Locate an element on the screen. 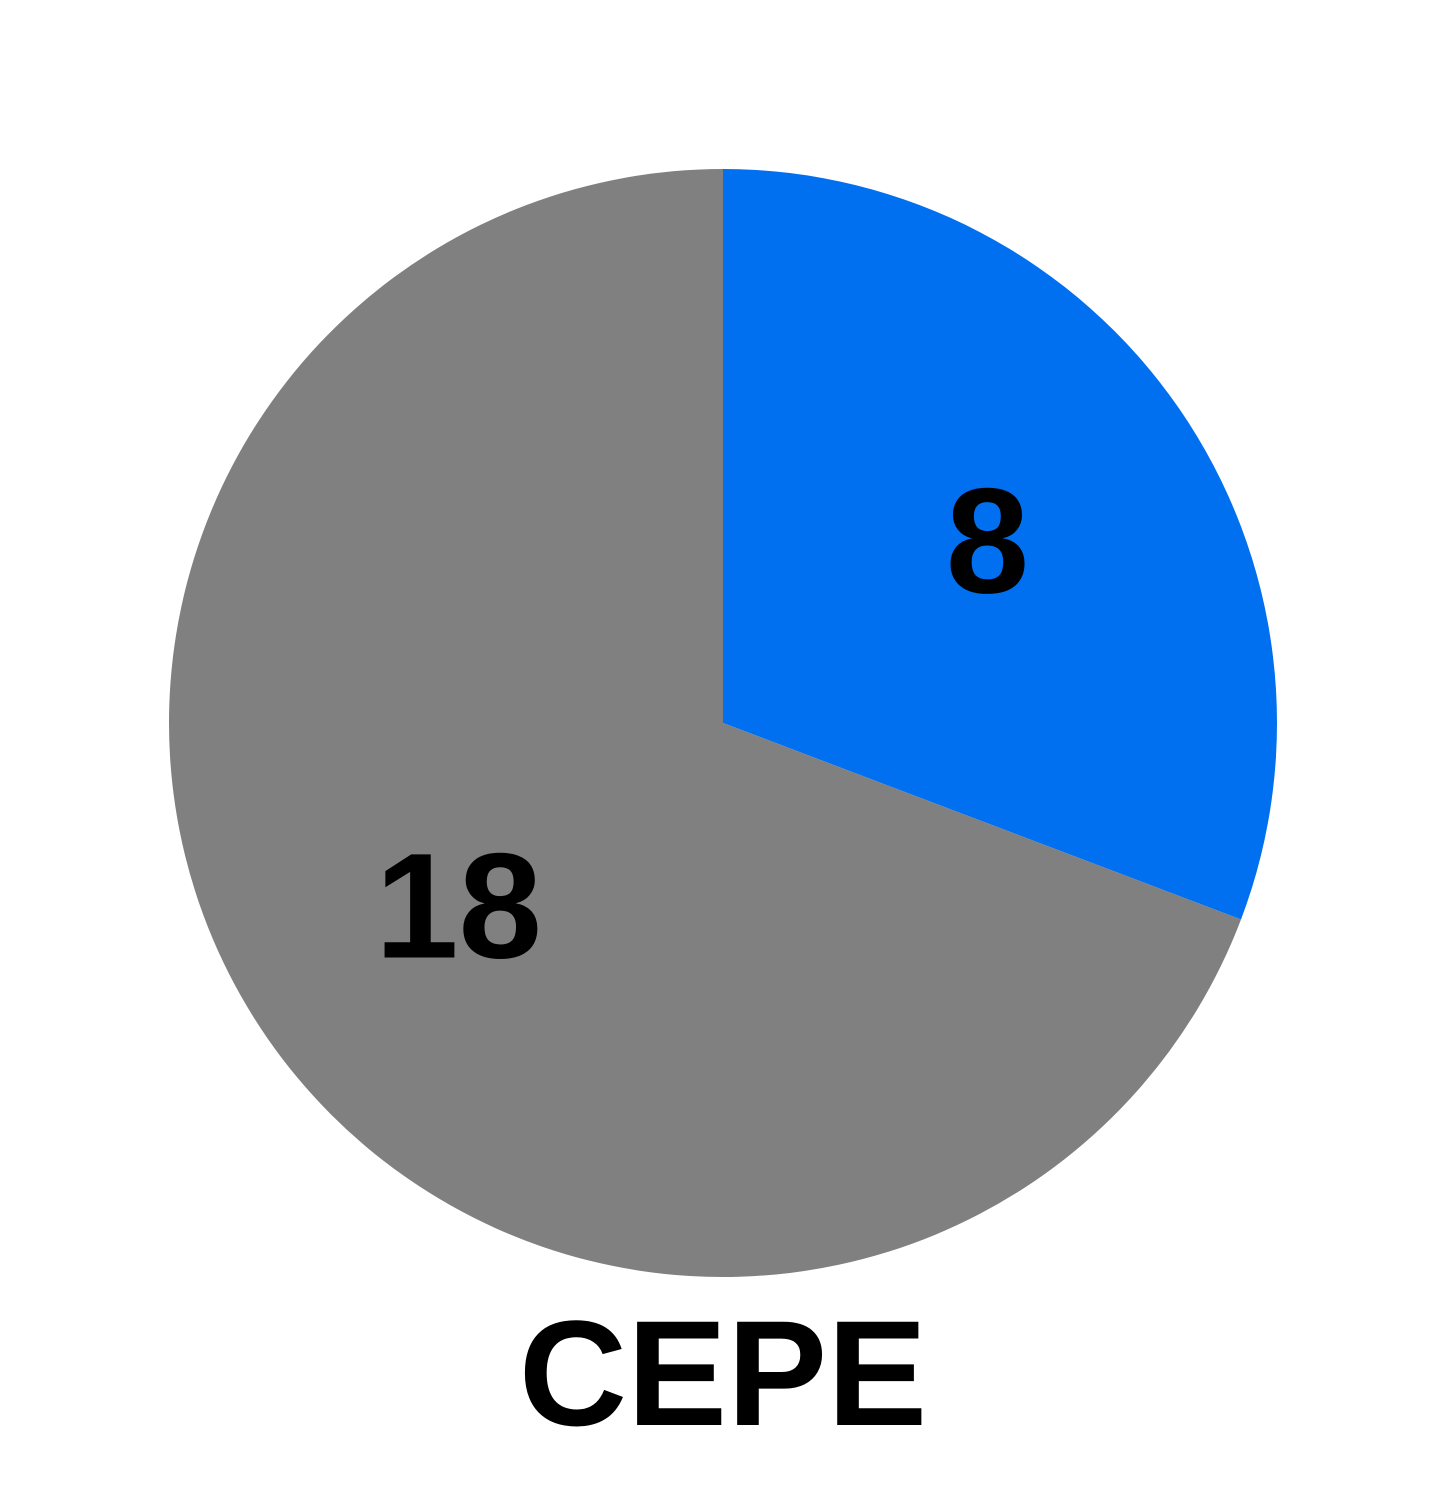 This screenshot has height=1487, width=1446. pie-slice-label-1: 18 is located at coordinates (458, 906).